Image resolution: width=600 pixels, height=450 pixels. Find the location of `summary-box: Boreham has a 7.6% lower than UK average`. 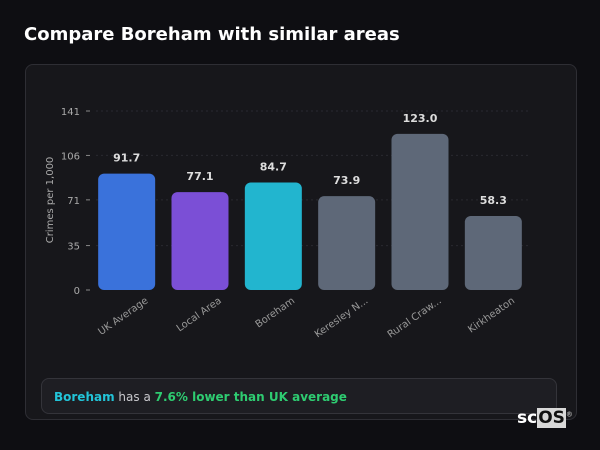

summary-box: Boreham has a 7.6% lower than UK average is located at coordinates (299, 396).